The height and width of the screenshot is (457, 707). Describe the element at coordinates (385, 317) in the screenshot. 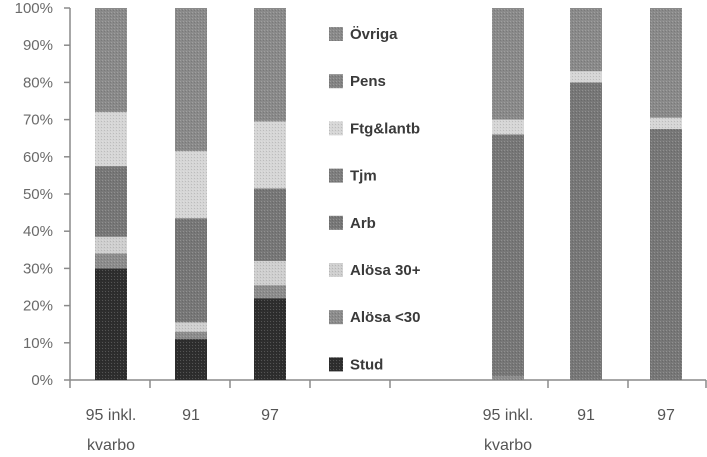

I see `legend-label: Alösa <30` at that location.